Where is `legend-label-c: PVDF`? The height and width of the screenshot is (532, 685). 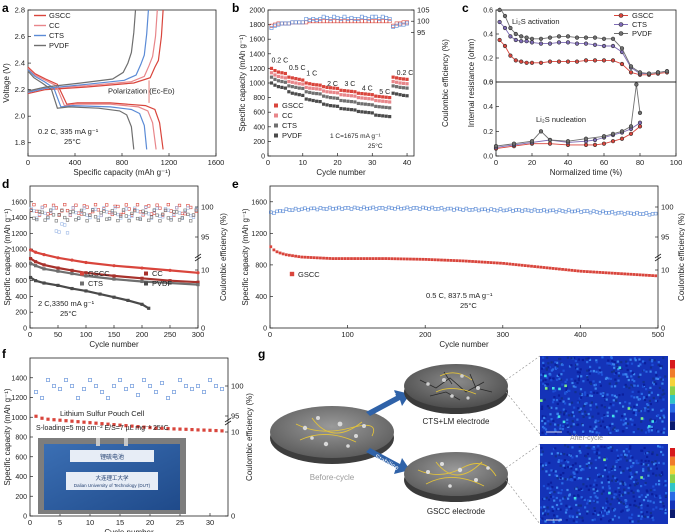 legend-label-c: PVDF is located at coordinates (642, 33).